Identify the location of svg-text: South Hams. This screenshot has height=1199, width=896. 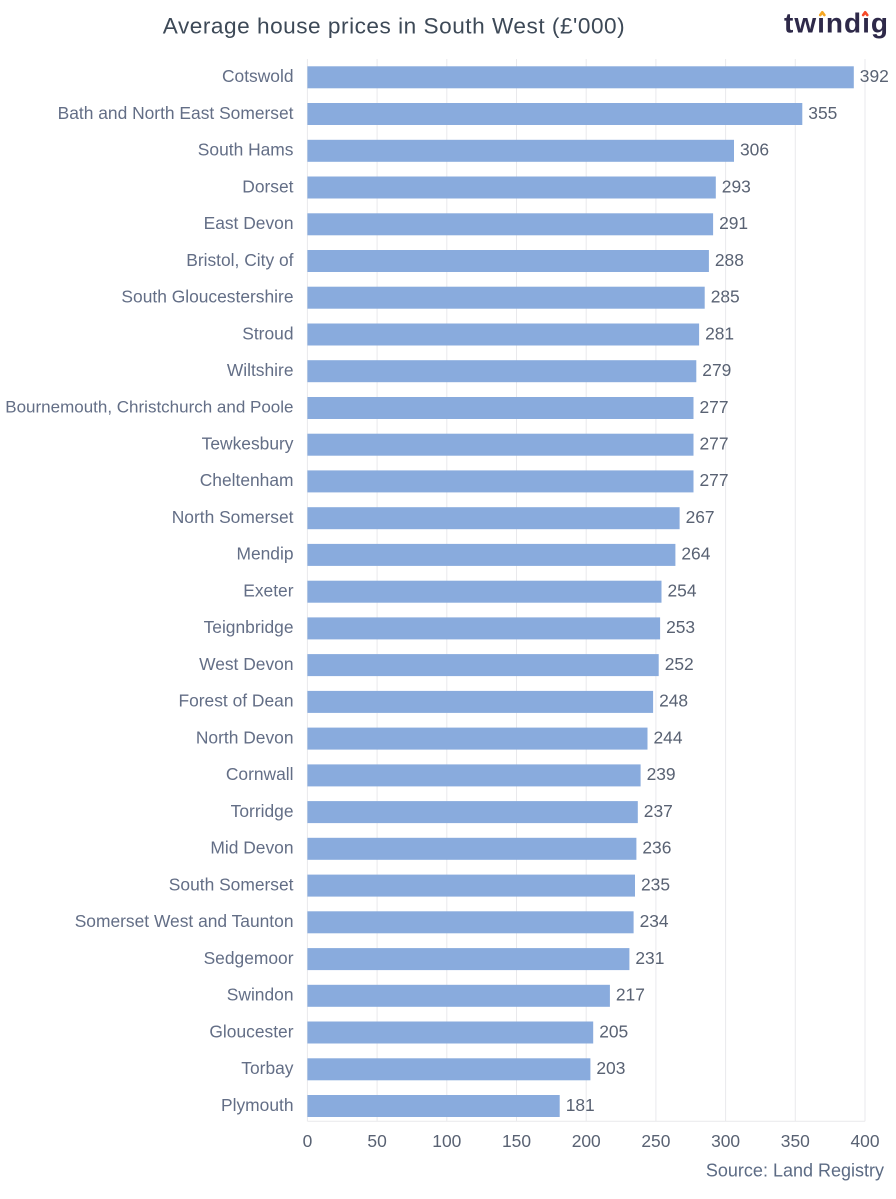
(246, 150).